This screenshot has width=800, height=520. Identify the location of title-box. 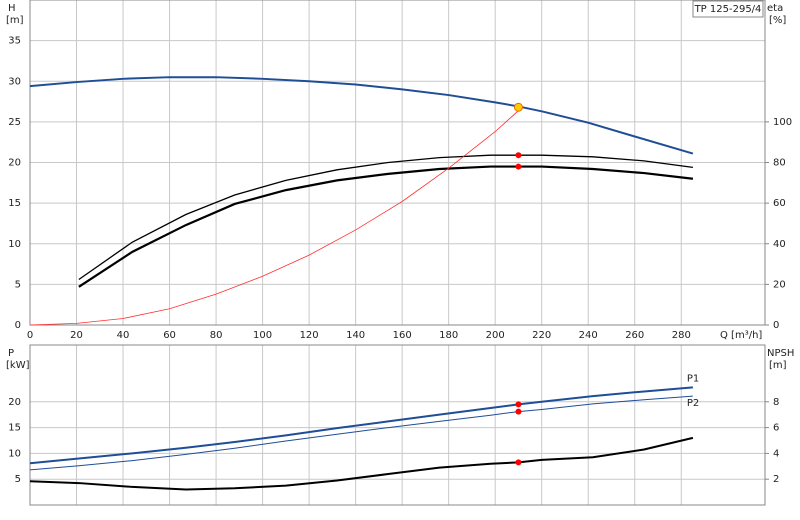
(728, 9).